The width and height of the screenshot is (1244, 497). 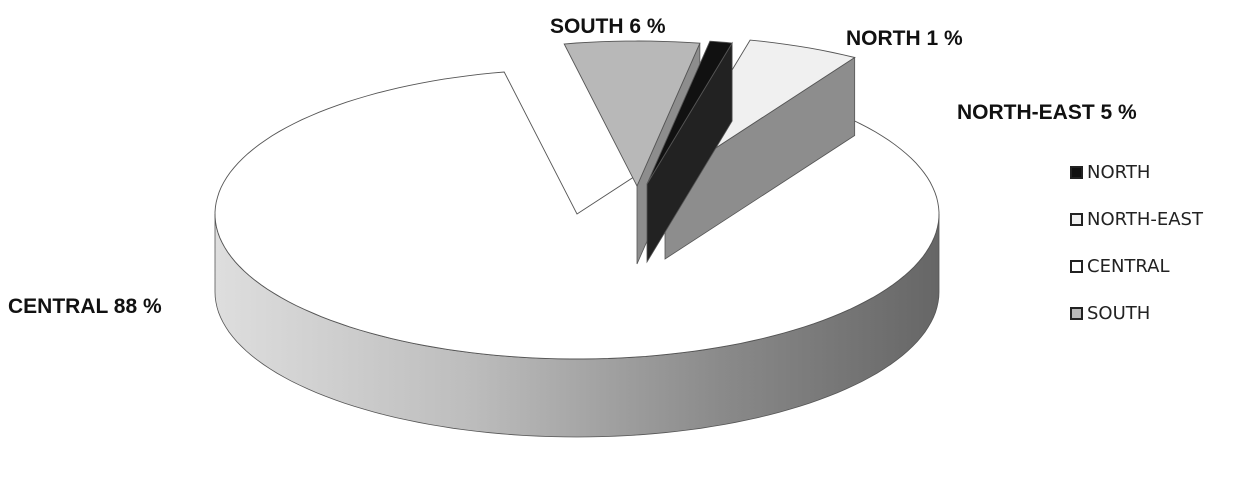 What do you see at coordinates (1119, 172) in the screenshot?
I see `legend-label-north: NORTH` at bounding box center [1119, 172].